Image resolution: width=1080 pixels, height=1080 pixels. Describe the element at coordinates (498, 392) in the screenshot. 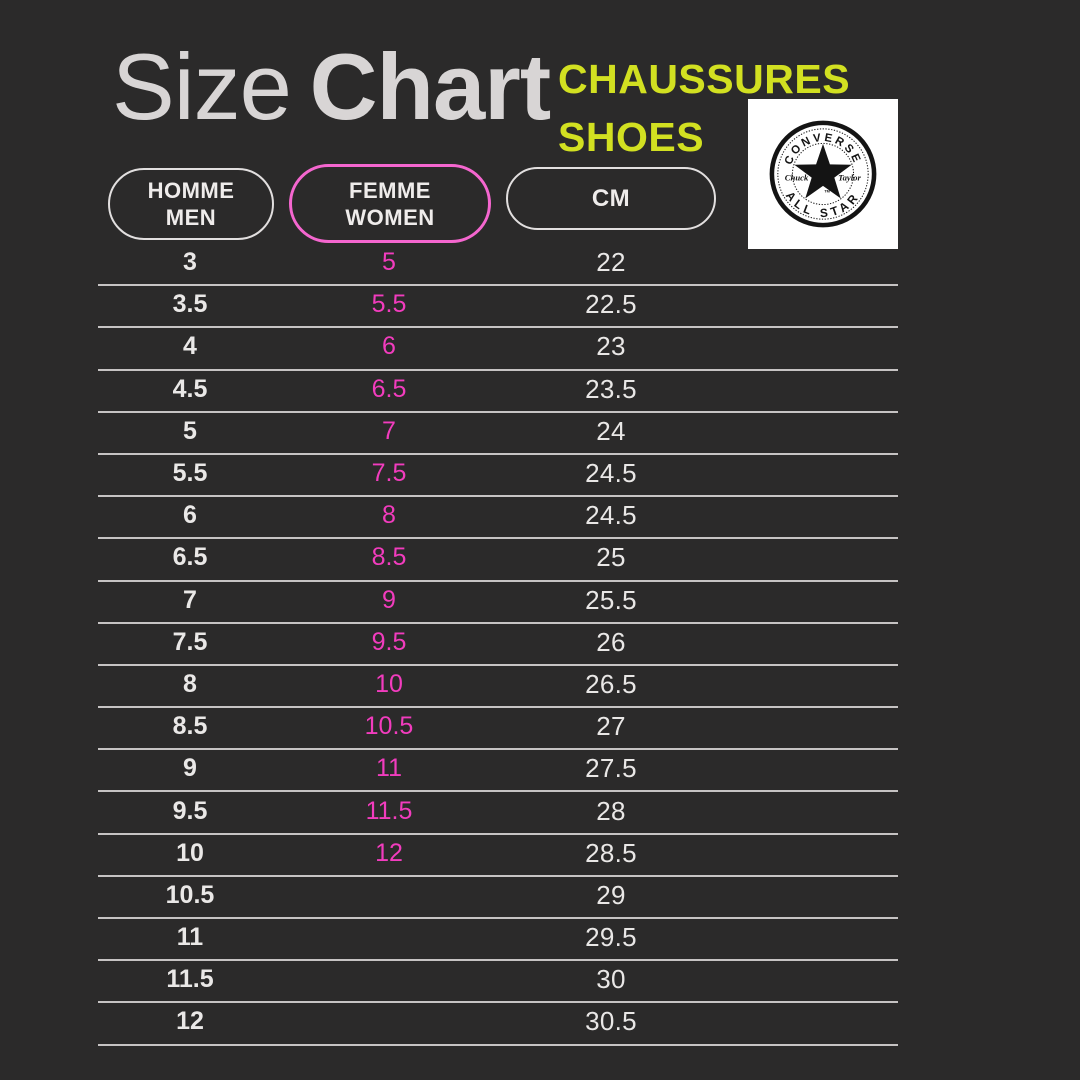

I see `table-row: 4.5 6.5 23.5` at that location.